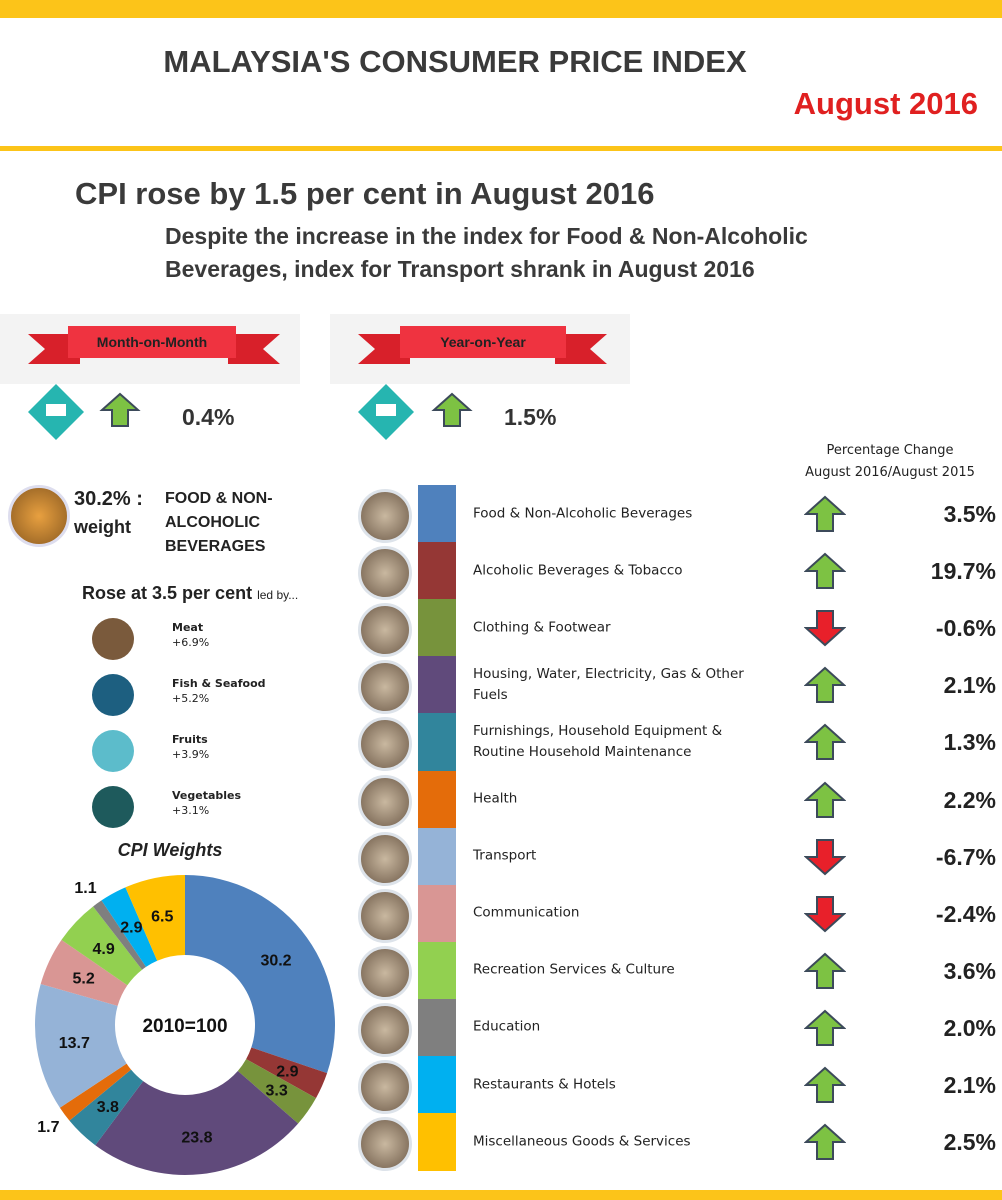  Describe the element at coordinates (542, 627) in the screenshot. I see `category-label: Clothing & Footwear` at that location.